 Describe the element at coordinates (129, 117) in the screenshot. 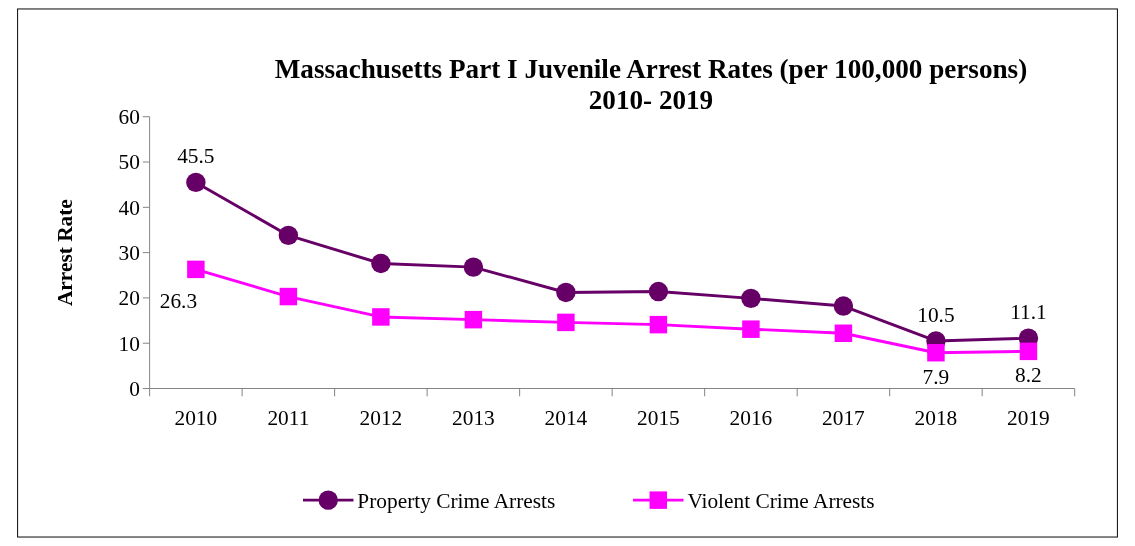

I see `y-tick-label: 60` at that location.